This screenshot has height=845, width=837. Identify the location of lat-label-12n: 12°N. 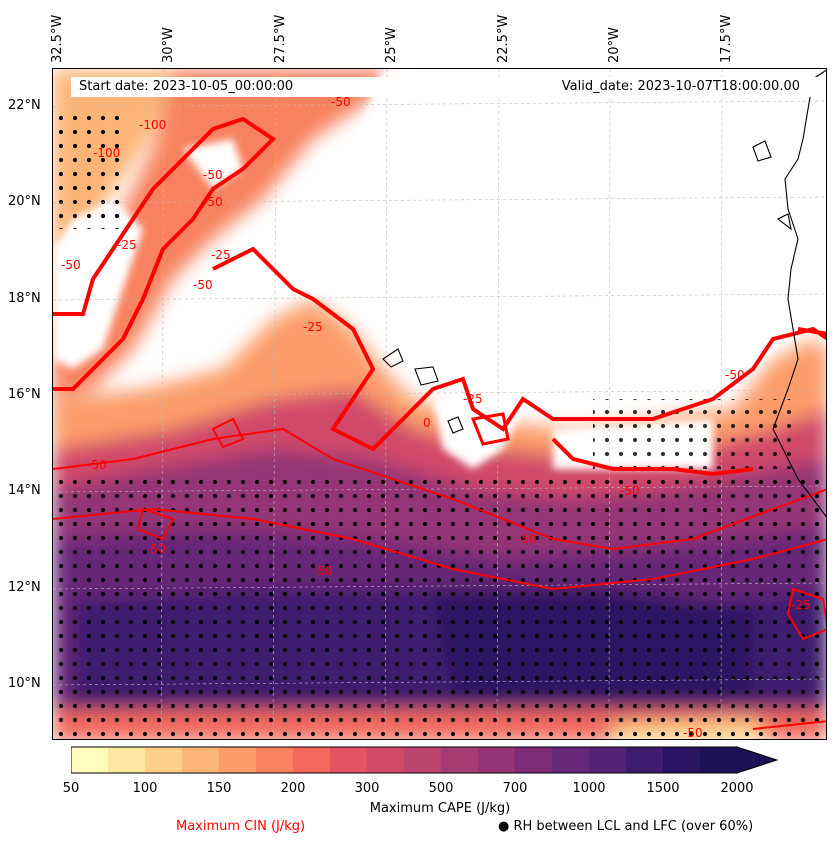
(24, 587).